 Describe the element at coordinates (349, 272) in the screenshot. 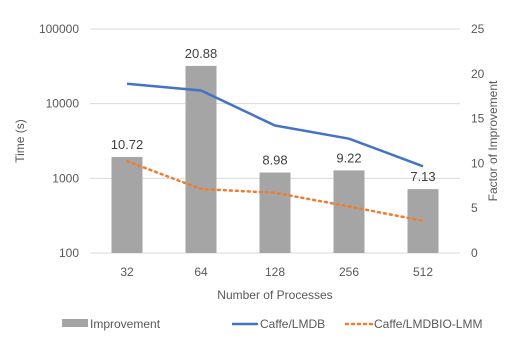

I see `x-tick-label: 256` at that location.